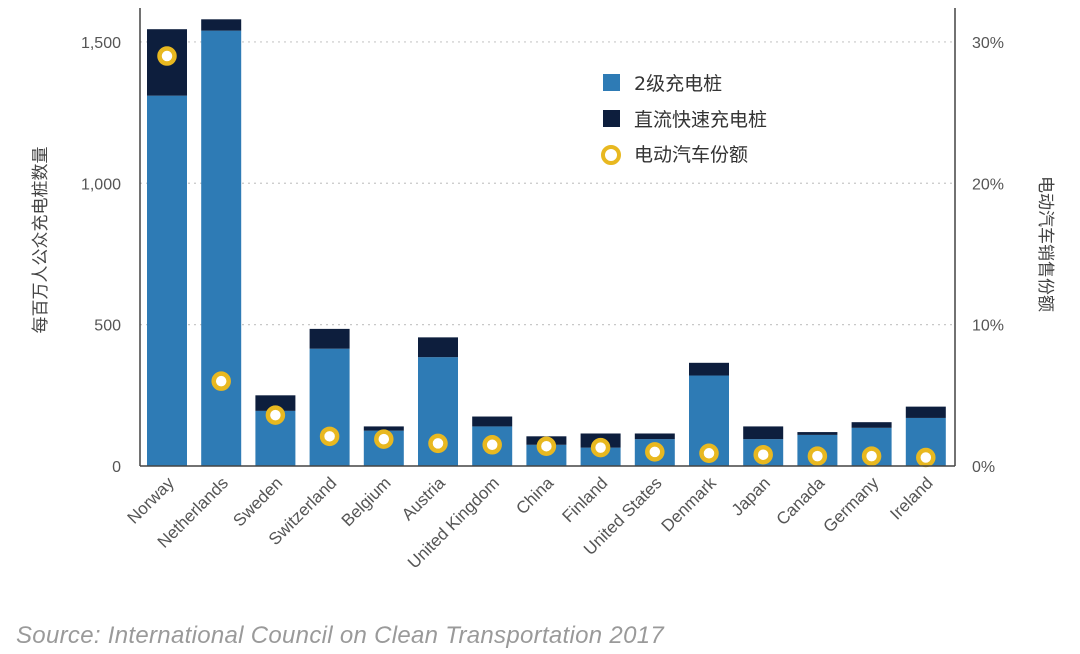 The width and height of the screenshot is (1080, 654). Describe the element at coordinates (911, 498) in the screenshot. I see `x-category-label: Ireland` at that location.